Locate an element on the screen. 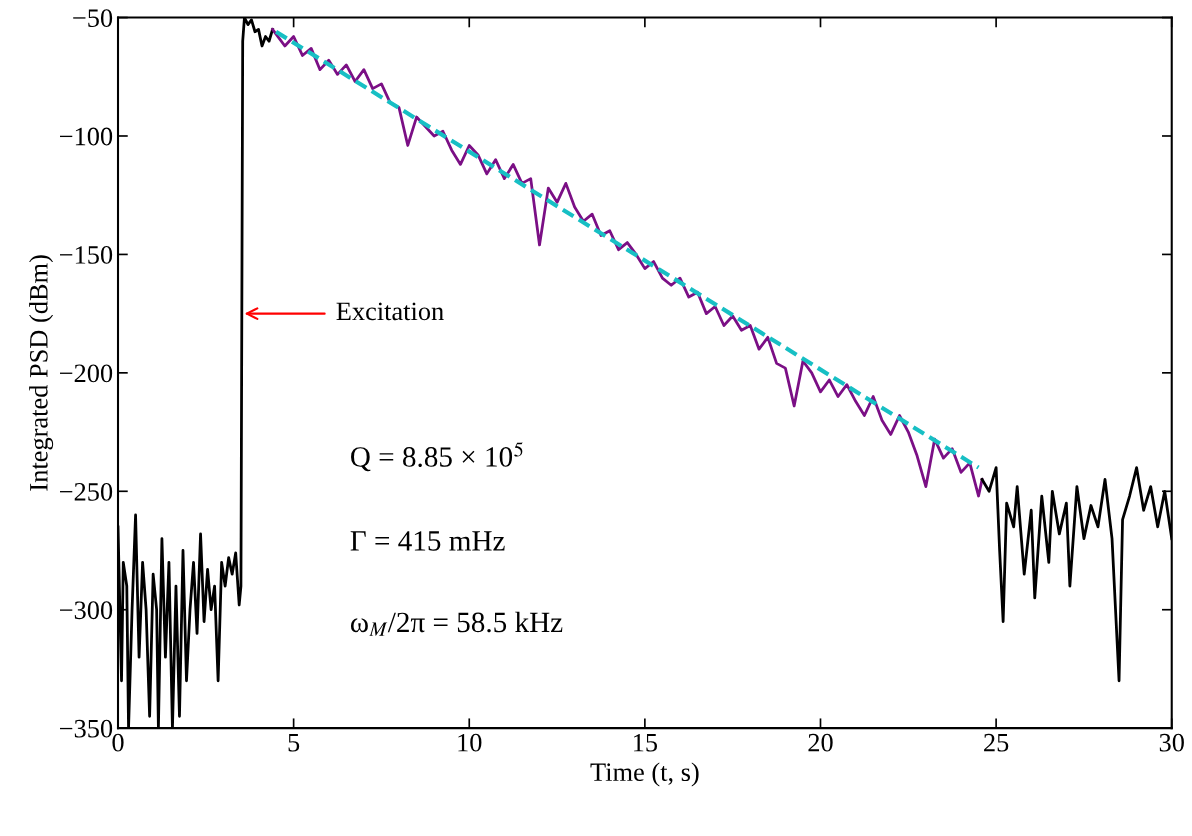 The height and width of the screenshot is (836, 1192). y-tick-label: −350 is located at coordinates (86, 728).